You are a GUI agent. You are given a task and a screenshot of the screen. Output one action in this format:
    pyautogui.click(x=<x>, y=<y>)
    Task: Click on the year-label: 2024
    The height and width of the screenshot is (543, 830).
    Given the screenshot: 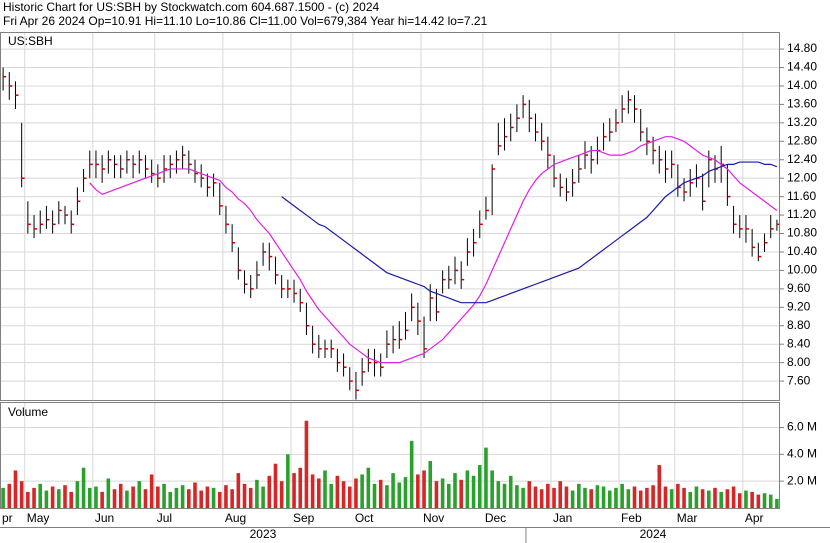 What is the action you would take?
    pyautogui.click(x=653, y=534)
    